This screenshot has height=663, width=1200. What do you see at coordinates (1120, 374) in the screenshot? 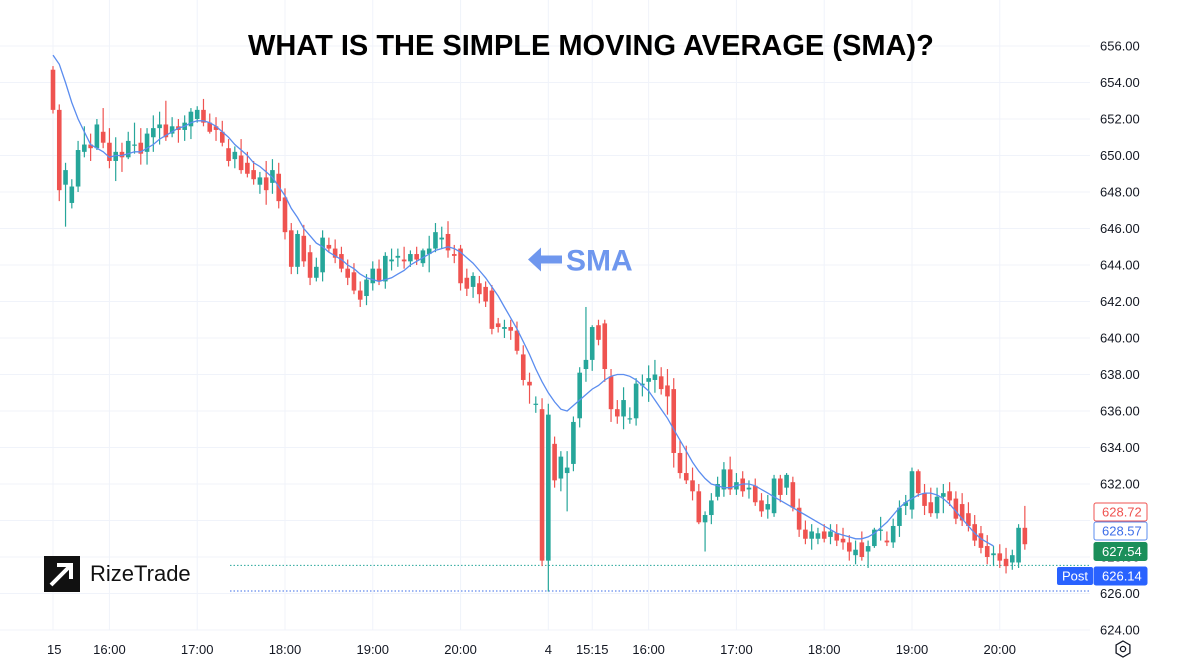
I see `y-tick-label: 638.00` at bounding box center [1120, 374].